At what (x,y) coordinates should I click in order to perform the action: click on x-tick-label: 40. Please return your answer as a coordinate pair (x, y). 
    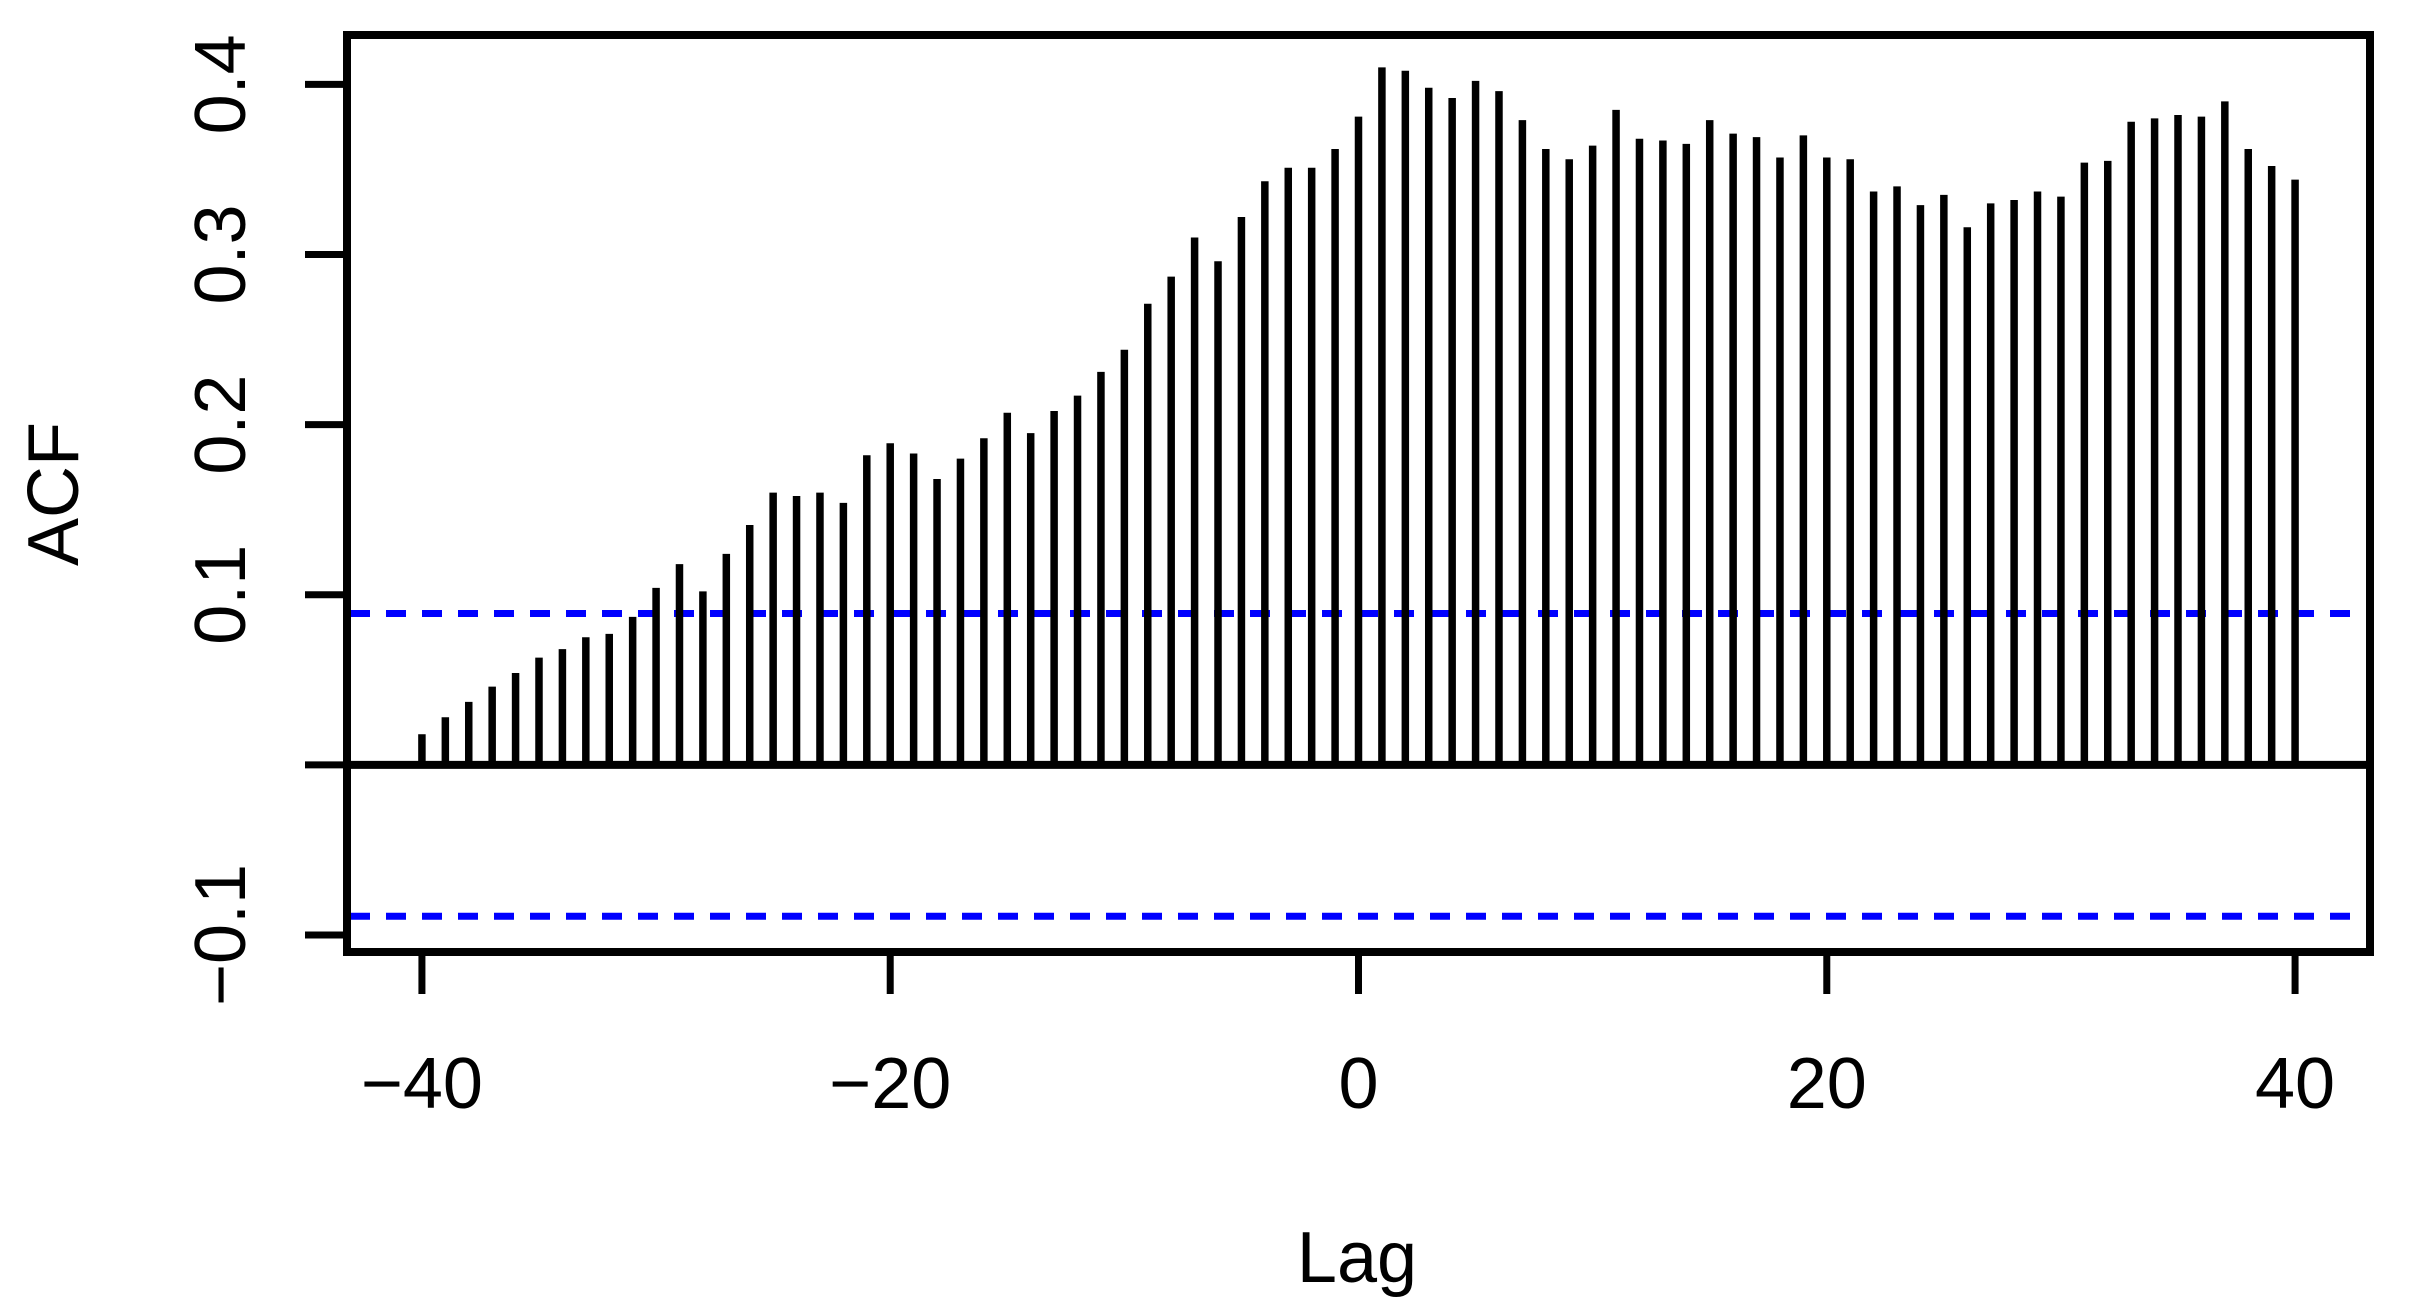
    Looking at the image, I should click on (2295, 1084).